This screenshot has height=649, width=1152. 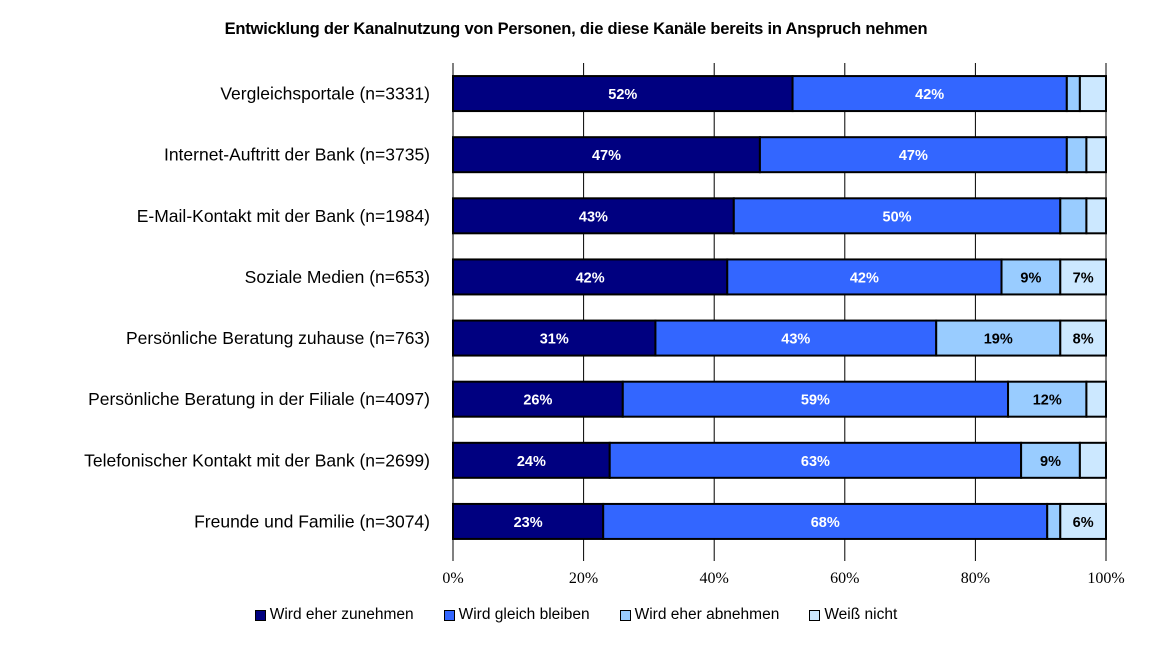 I want to click on category-label: E-Mail-Kontakt mit der Bank (n=1984), so click(x=283, y=216).